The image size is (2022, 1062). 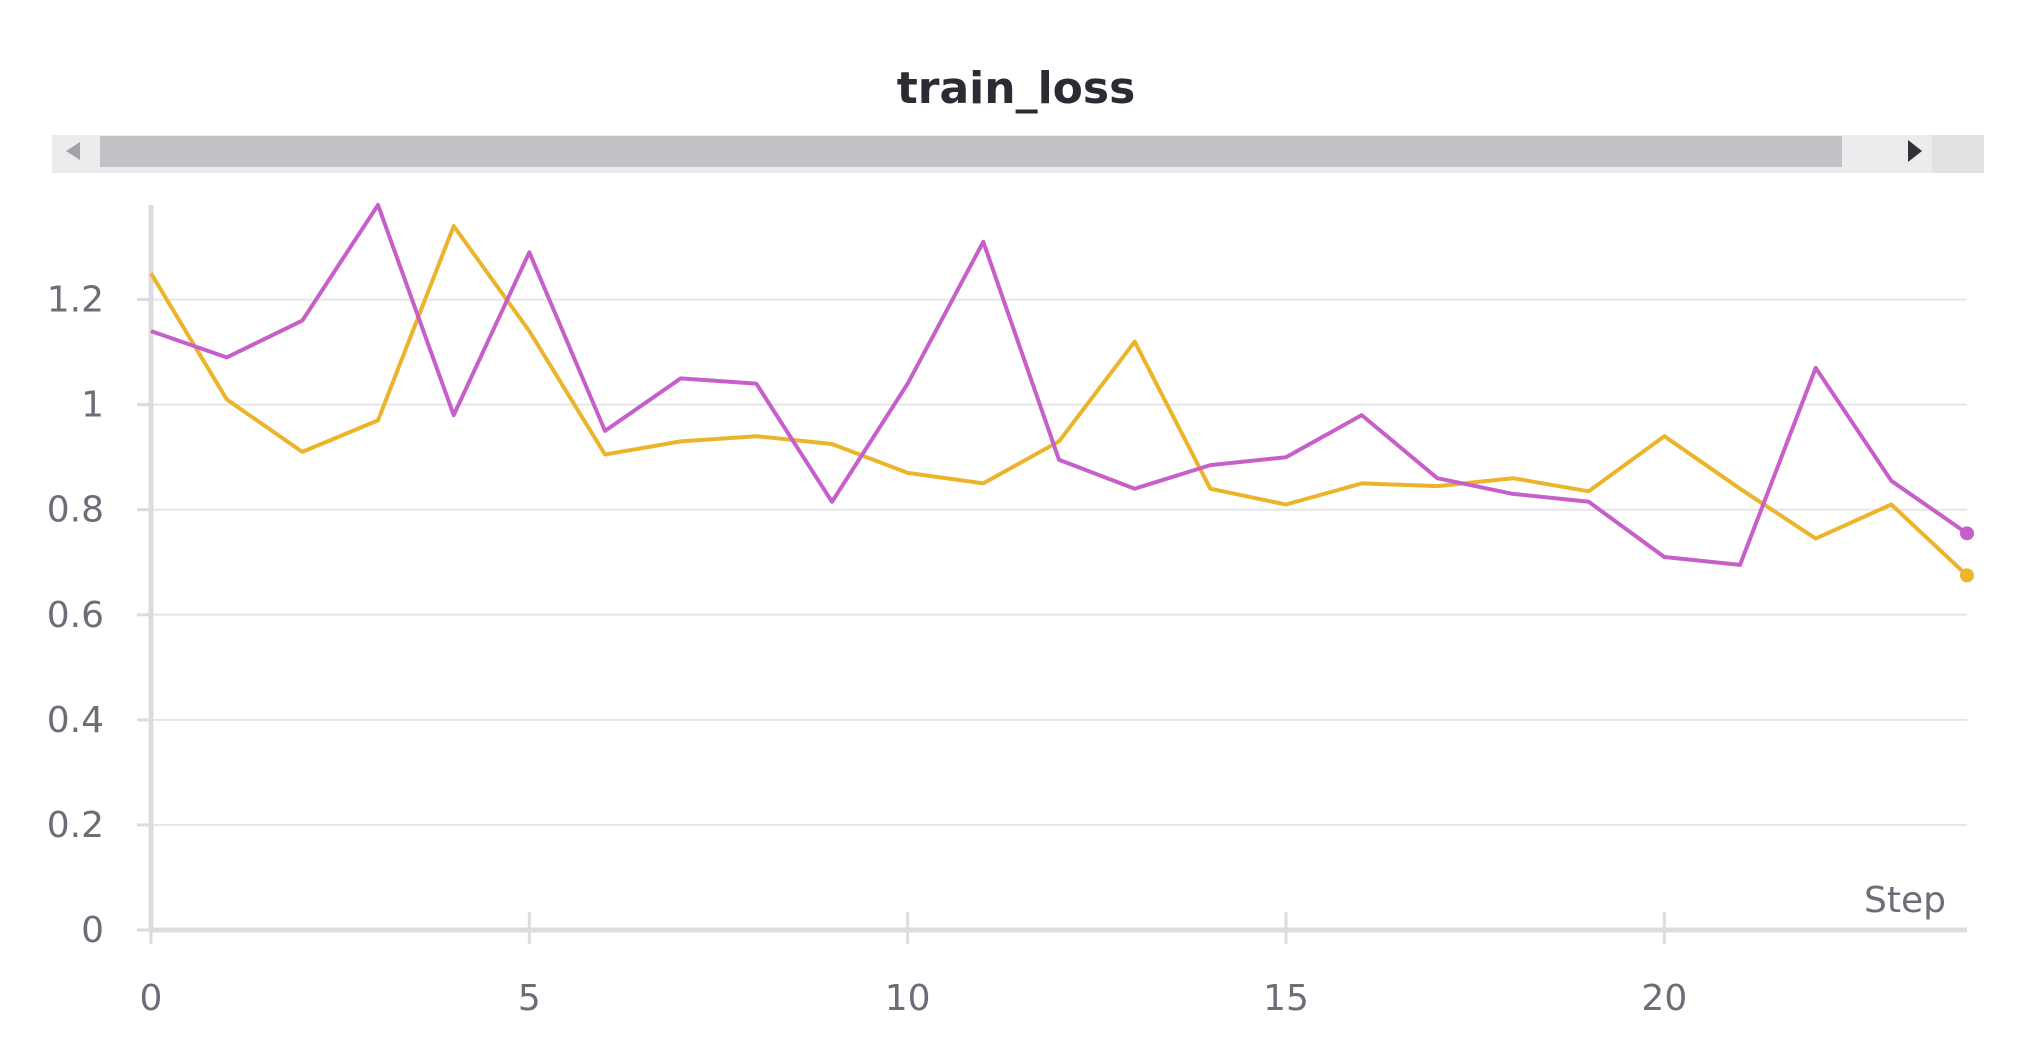 I want to click on y-axis-ticks: 0 0.2 0.4 0.6 0.8 1 1.2, so click(x=99, y=615).